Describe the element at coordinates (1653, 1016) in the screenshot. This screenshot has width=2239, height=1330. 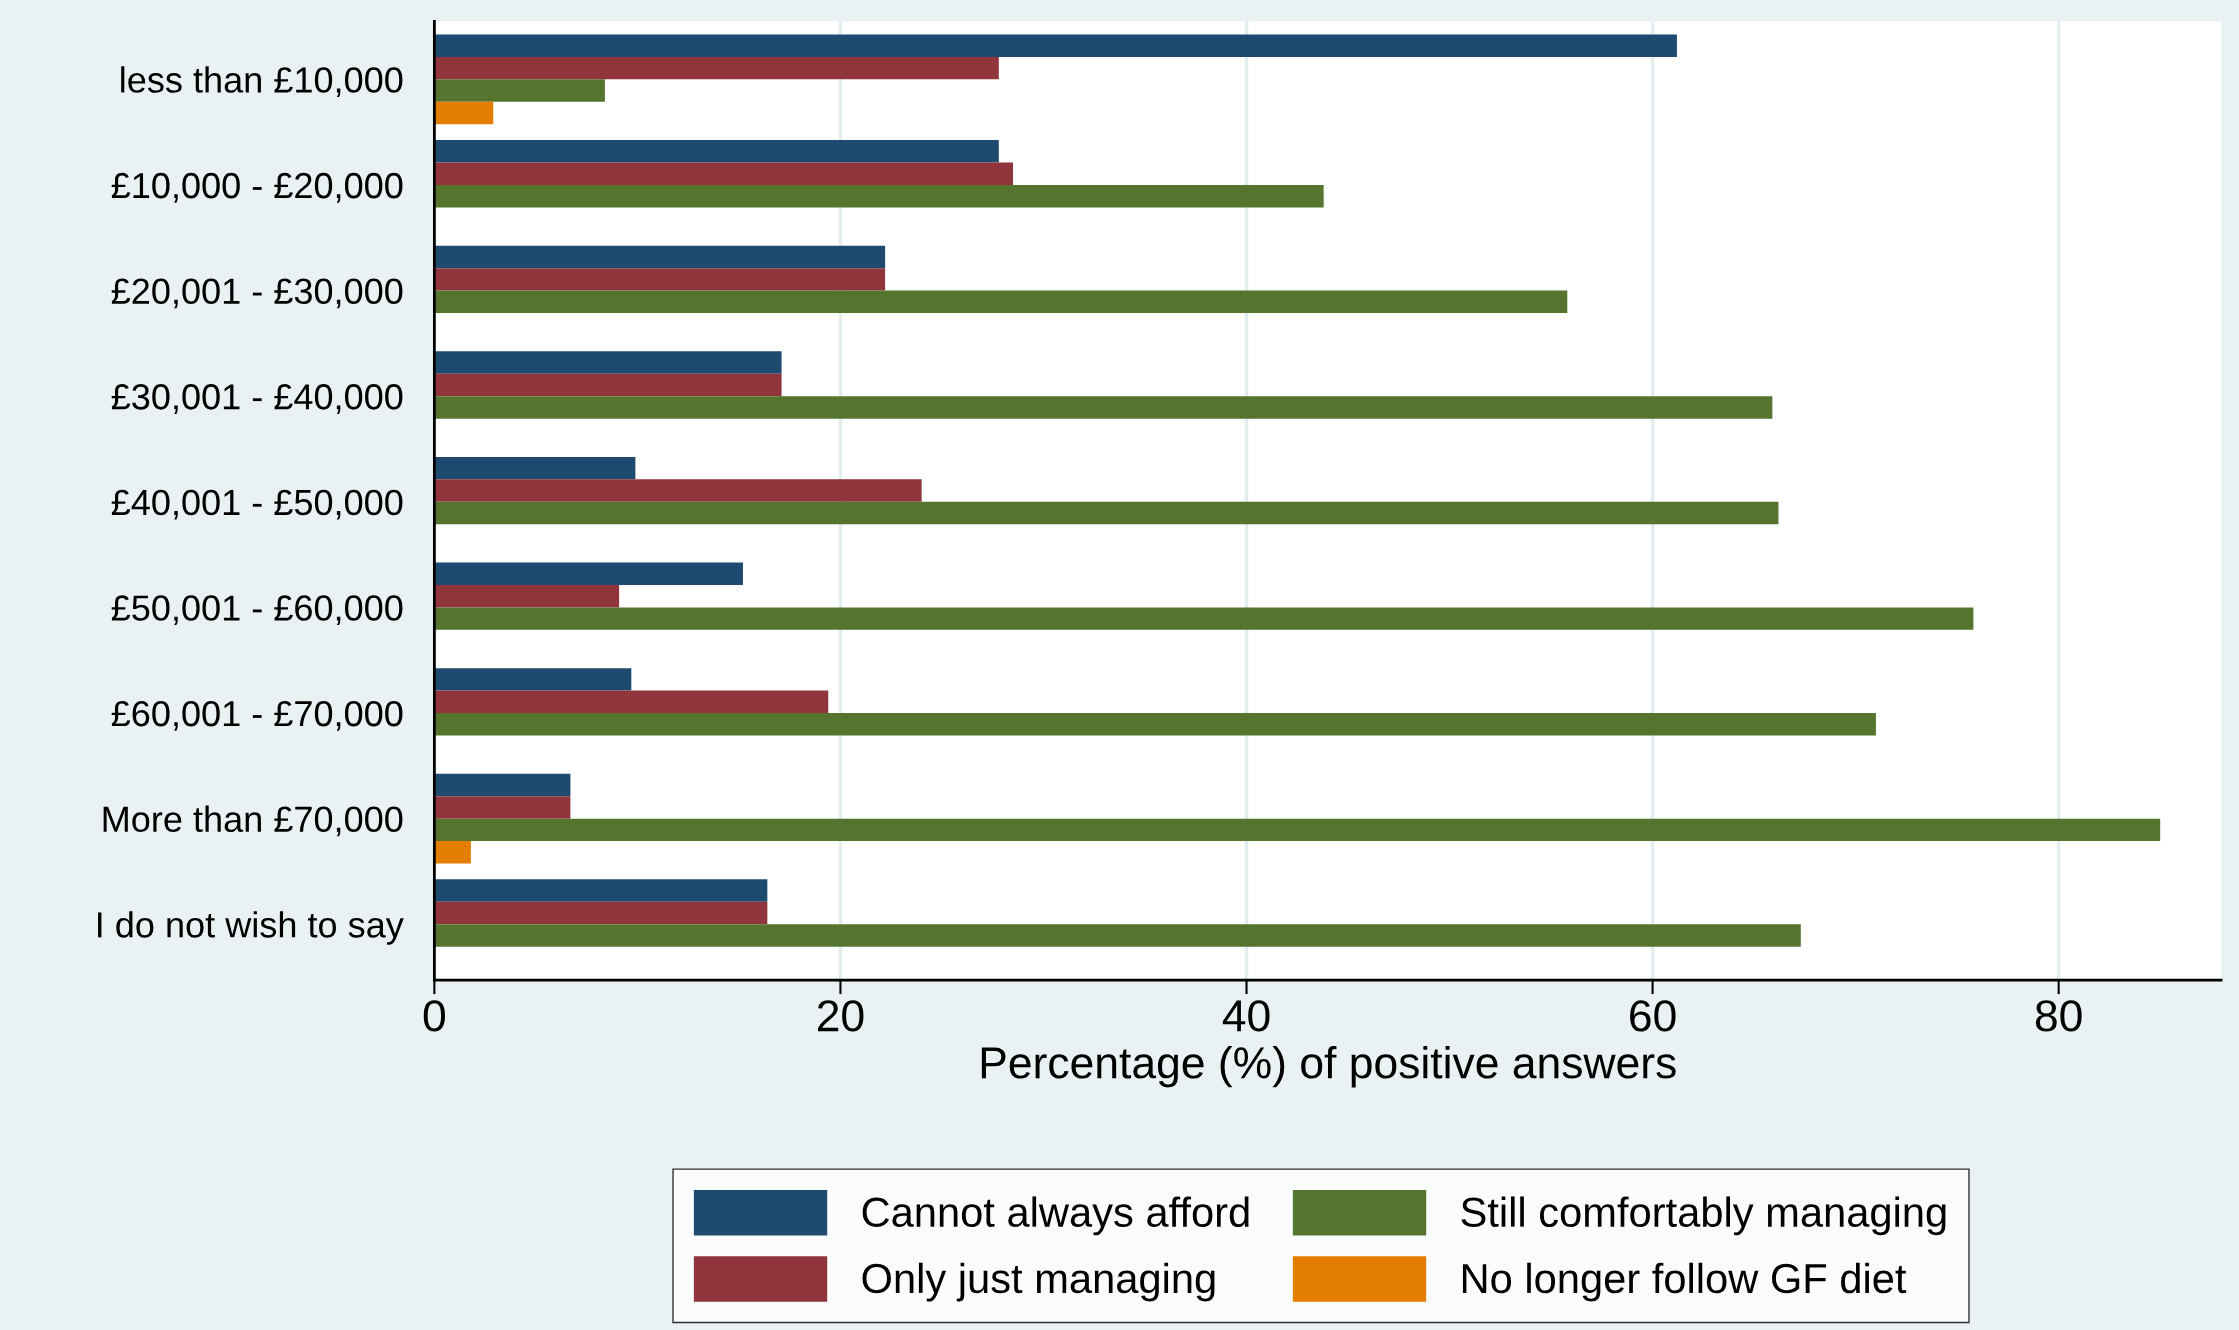
I see `x-tick-label: 60` at that location.